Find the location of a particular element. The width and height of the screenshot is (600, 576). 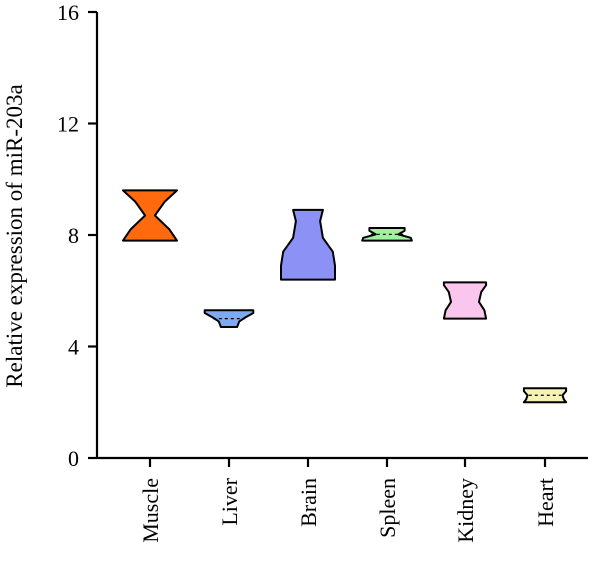

y-tick-label: 4 is located at coordinates (73, 347).